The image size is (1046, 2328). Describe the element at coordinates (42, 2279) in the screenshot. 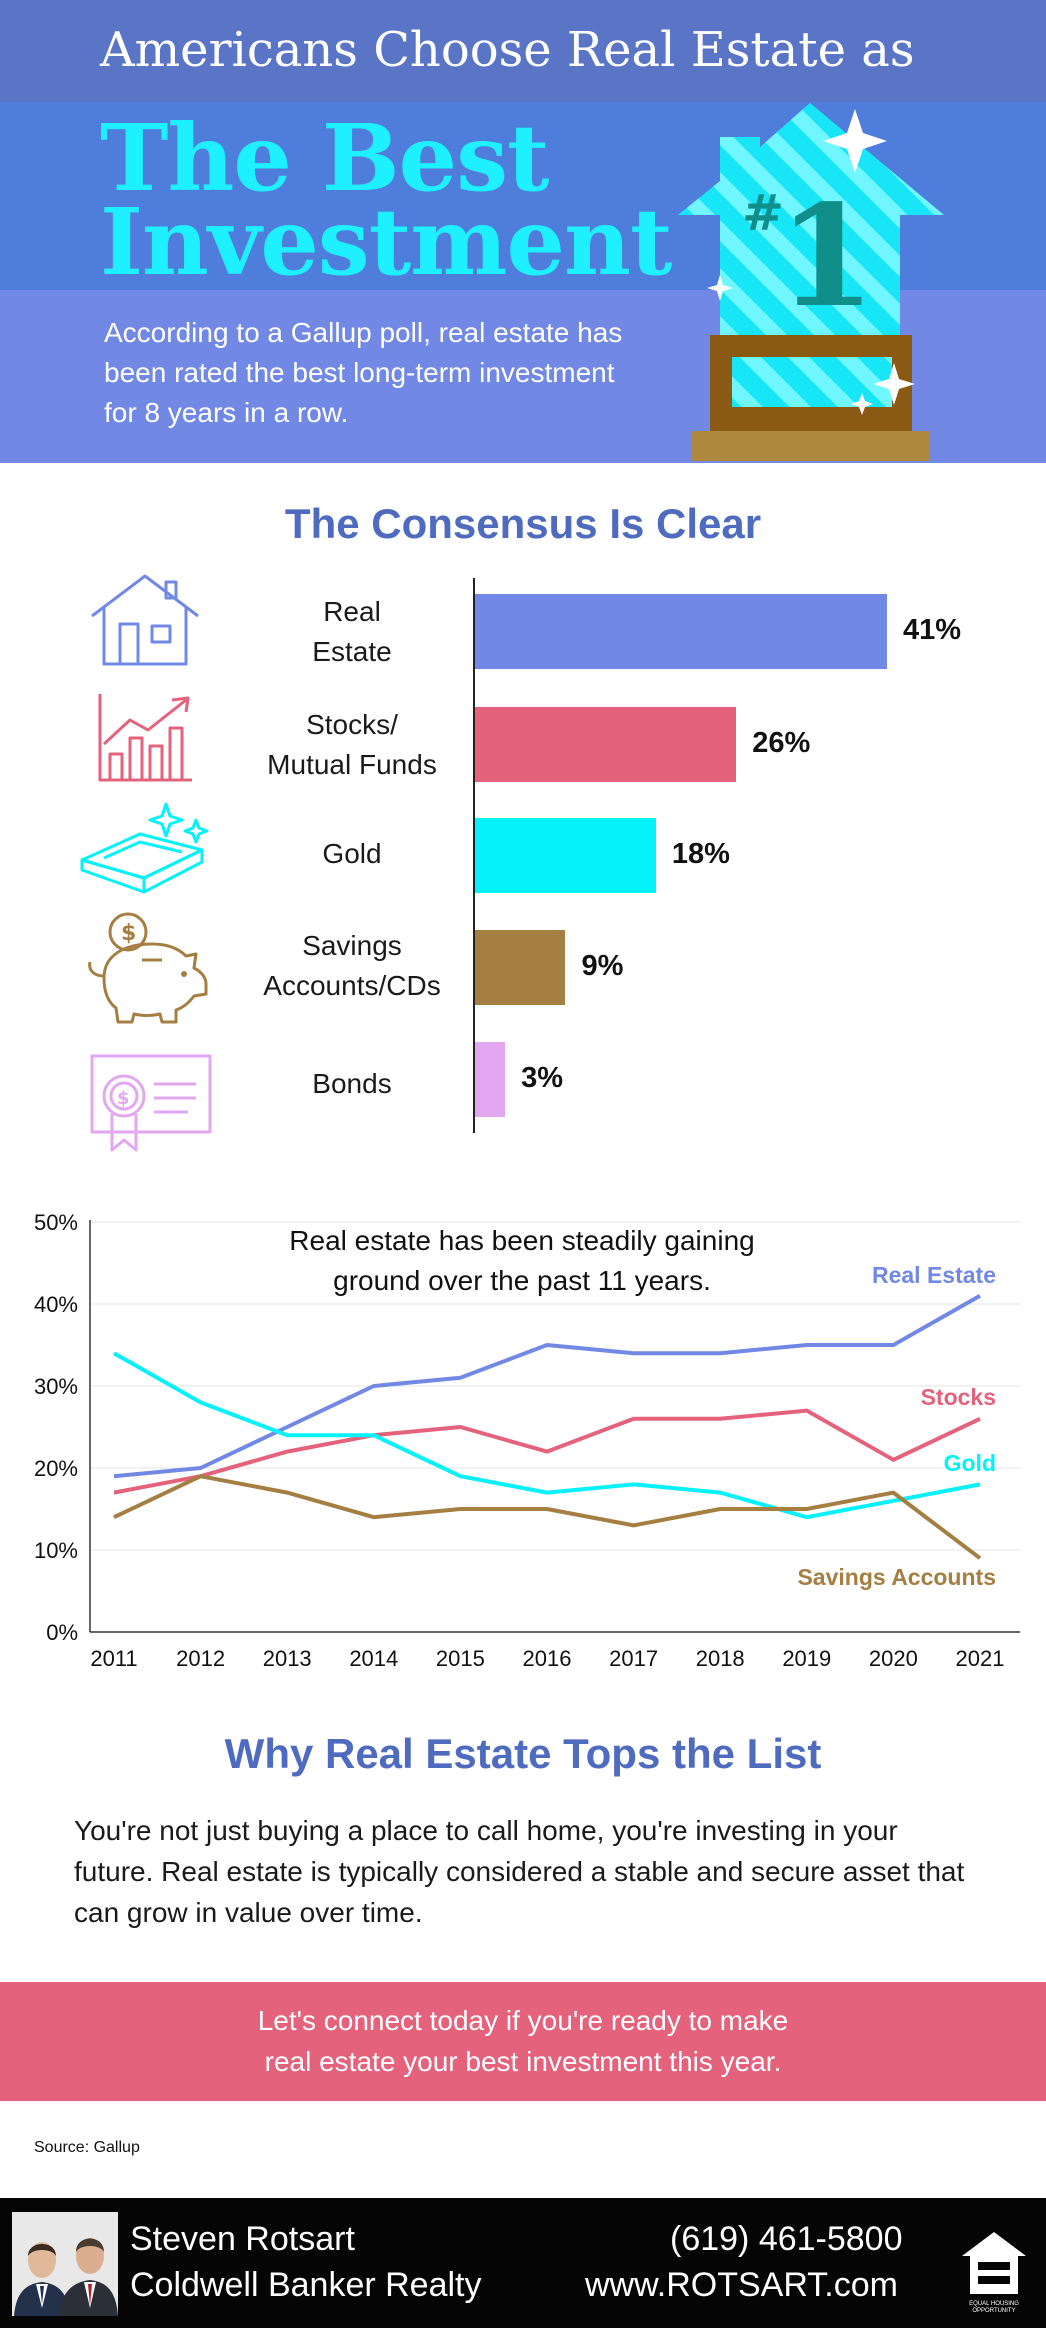

I see `agent-figure-left` at that location.